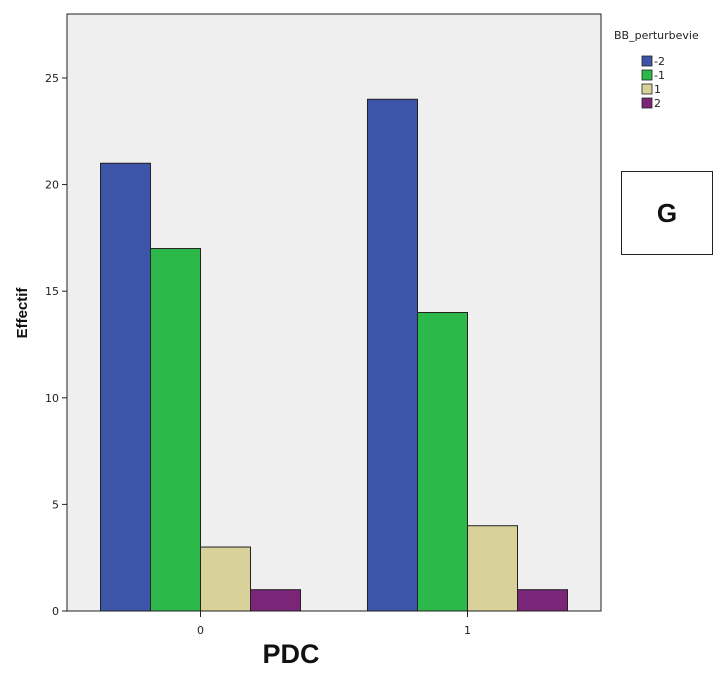 The image size is (714, 675). Describe the element at coordinates (467, 630) in the screenshot. I see `x-tick-label: 1` at that location.